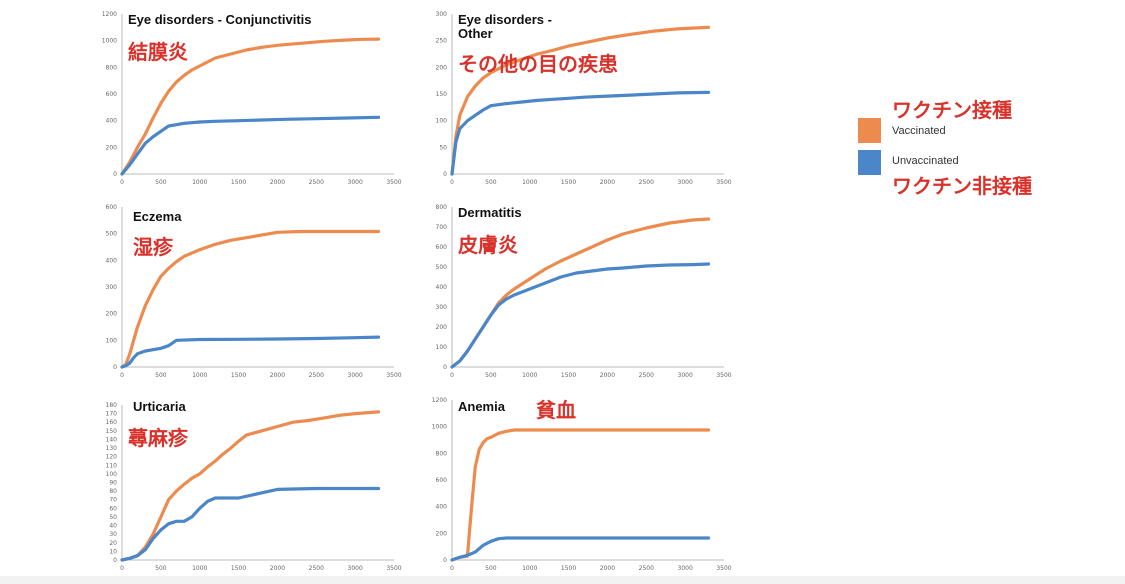  I want to click on chart-title: Dermatitis, so click(490, 212).